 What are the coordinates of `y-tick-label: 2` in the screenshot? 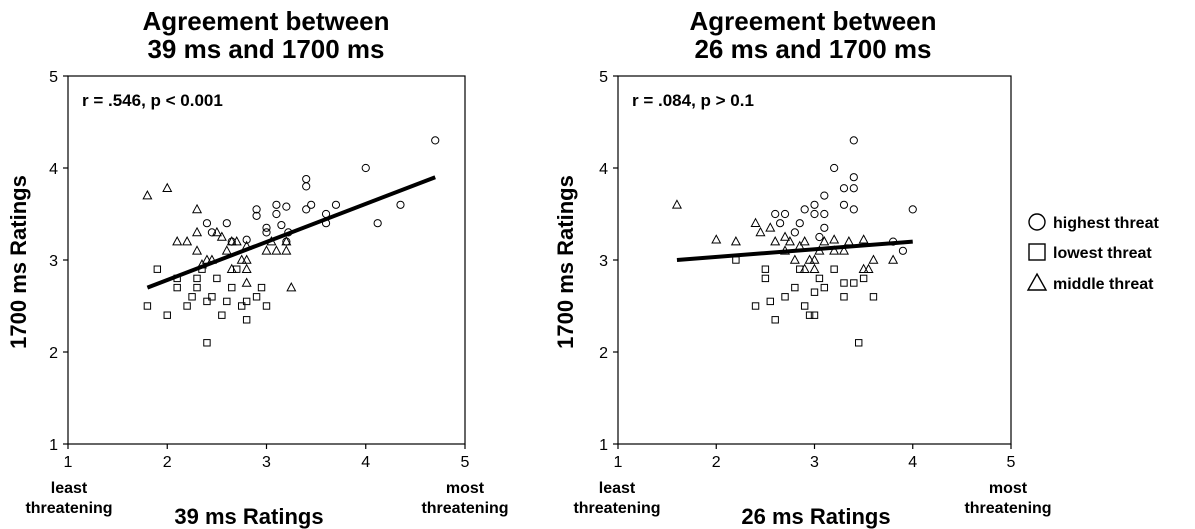 It's located at (53, 353).